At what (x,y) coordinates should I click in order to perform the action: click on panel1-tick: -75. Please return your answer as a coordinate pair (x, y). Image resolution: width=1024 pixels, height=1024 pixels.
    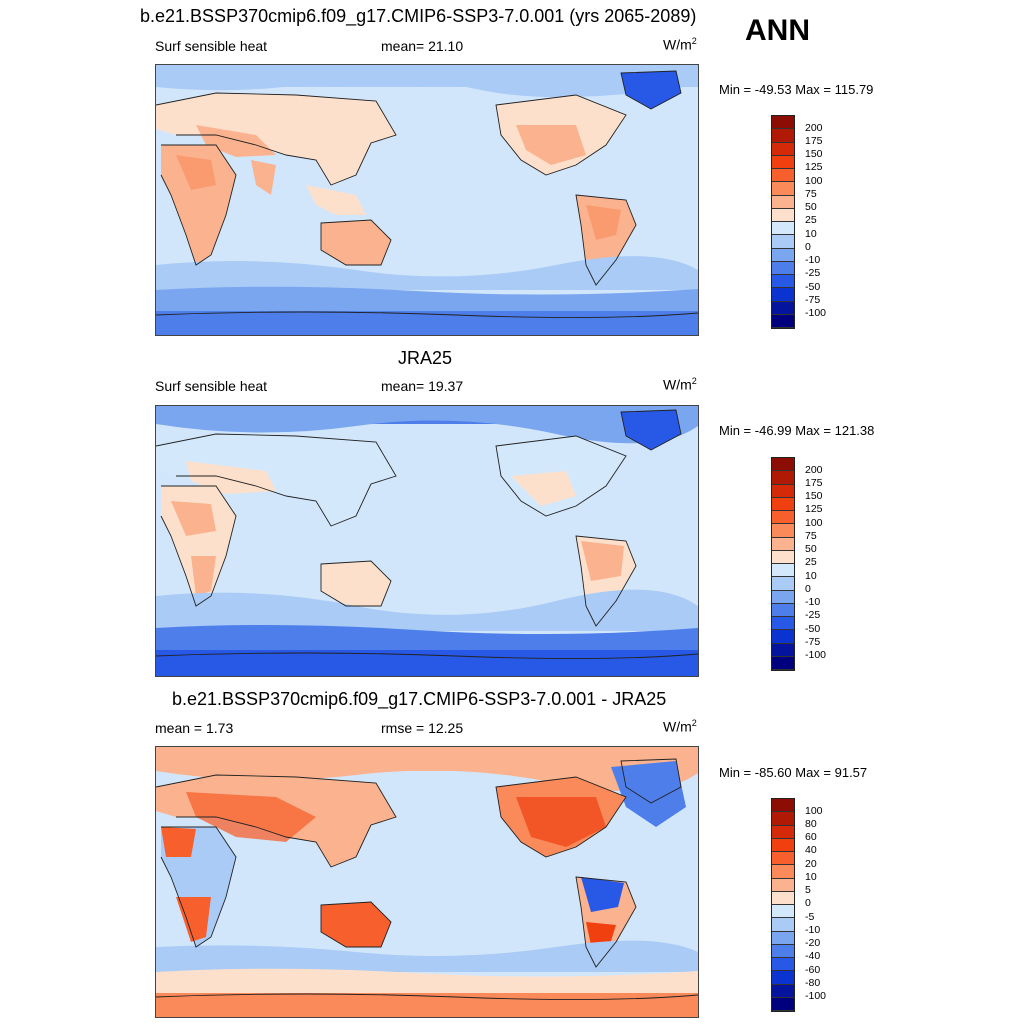
    Looking at the image, I should click on (813, 300).